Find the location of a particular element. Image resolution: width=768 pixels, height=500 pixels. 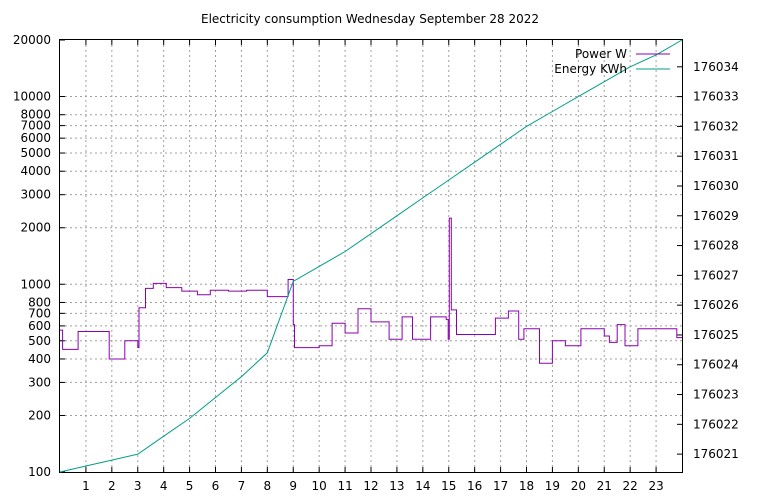

x-tick-label: 21 is located at coordinates (604, 486).